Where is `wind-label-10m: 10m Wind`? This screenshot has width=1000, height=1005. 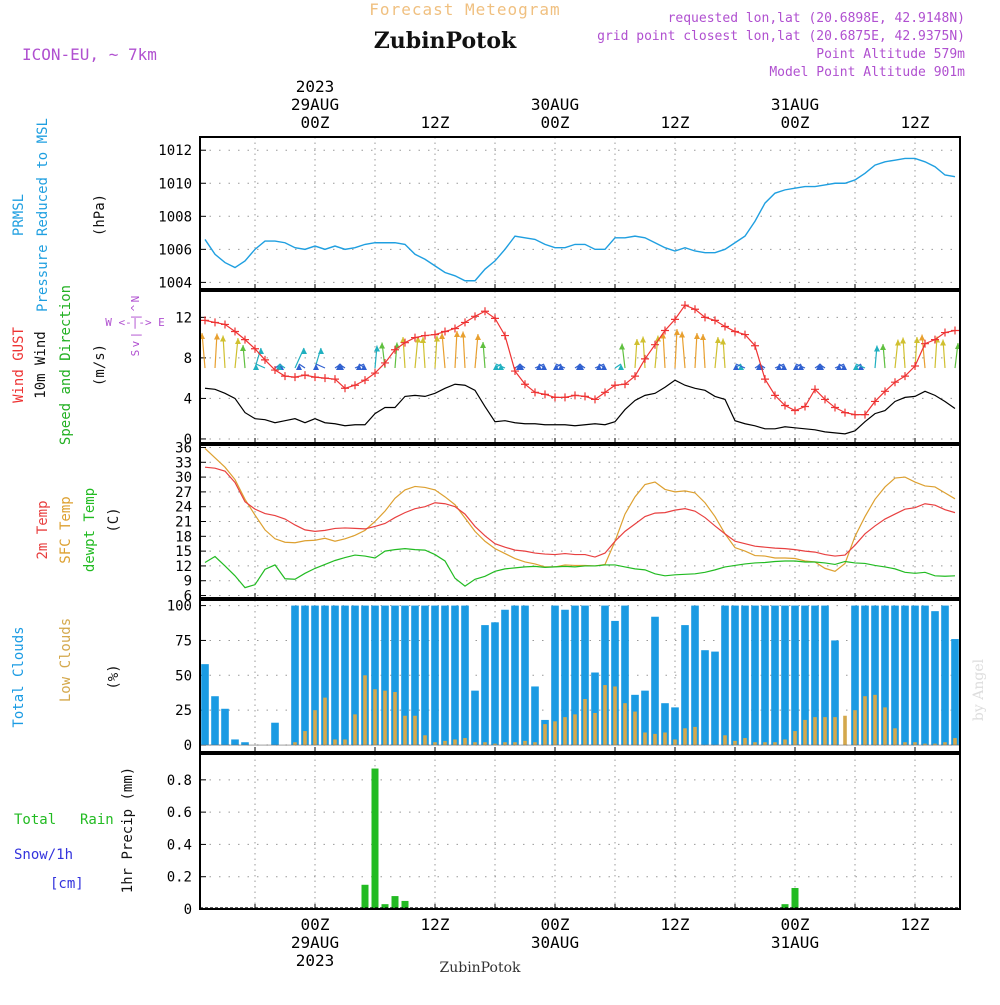 wind-label-10m: 10m Wind is located at coordinates (41, 364).